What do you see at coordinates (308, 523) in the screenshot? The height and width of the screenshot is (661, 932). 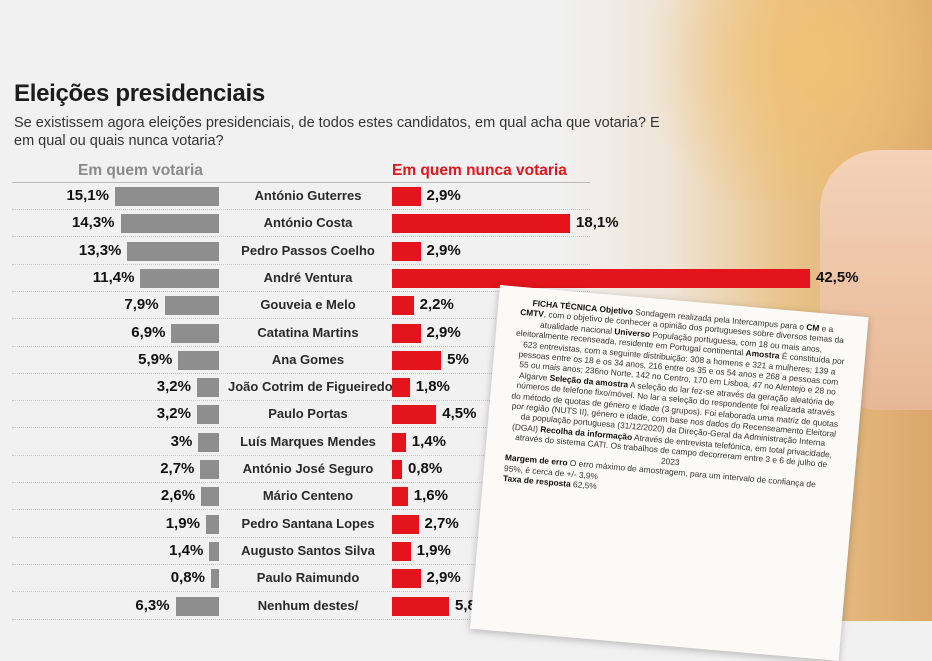 I see `candidate-name: Pedro Santana Lopes` at bounding box center [308, 523].